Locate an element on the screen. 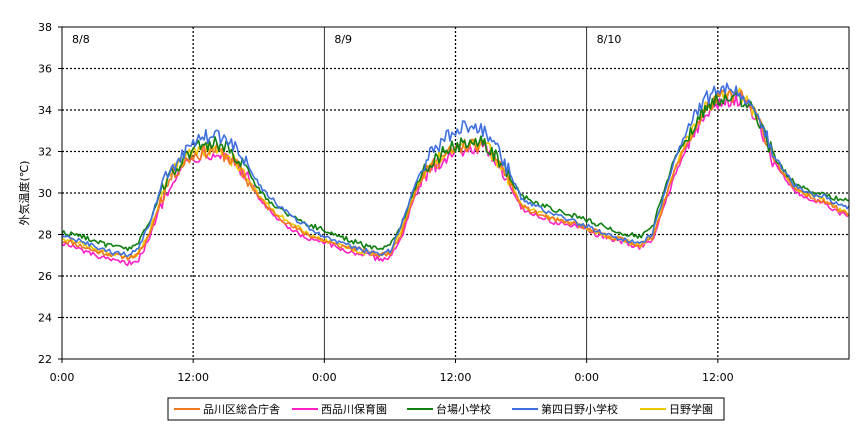 Image resolution: width=865 pixels, height=435 pixels. y-tick-label: 22 is located at coordinates (45, 359).